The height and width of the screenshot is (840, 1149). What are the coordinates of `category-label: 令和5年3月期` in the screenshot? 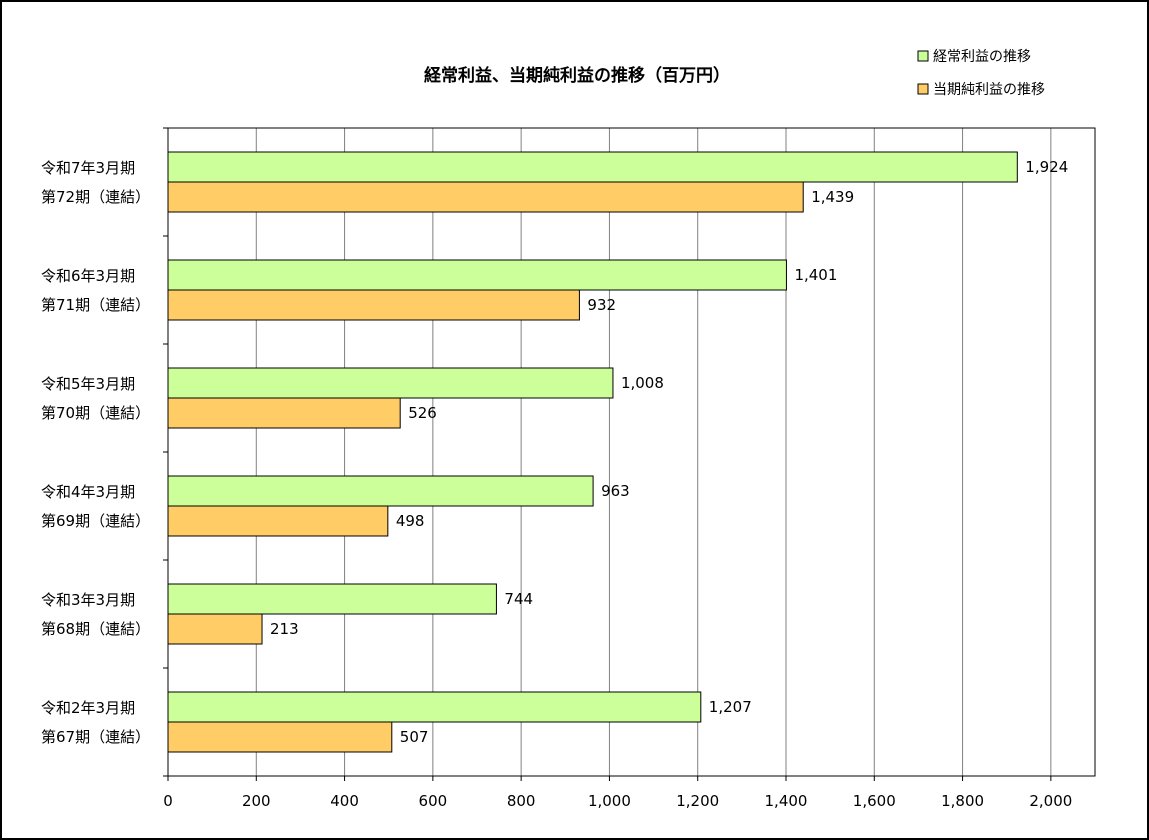 It's located at (88, 384).